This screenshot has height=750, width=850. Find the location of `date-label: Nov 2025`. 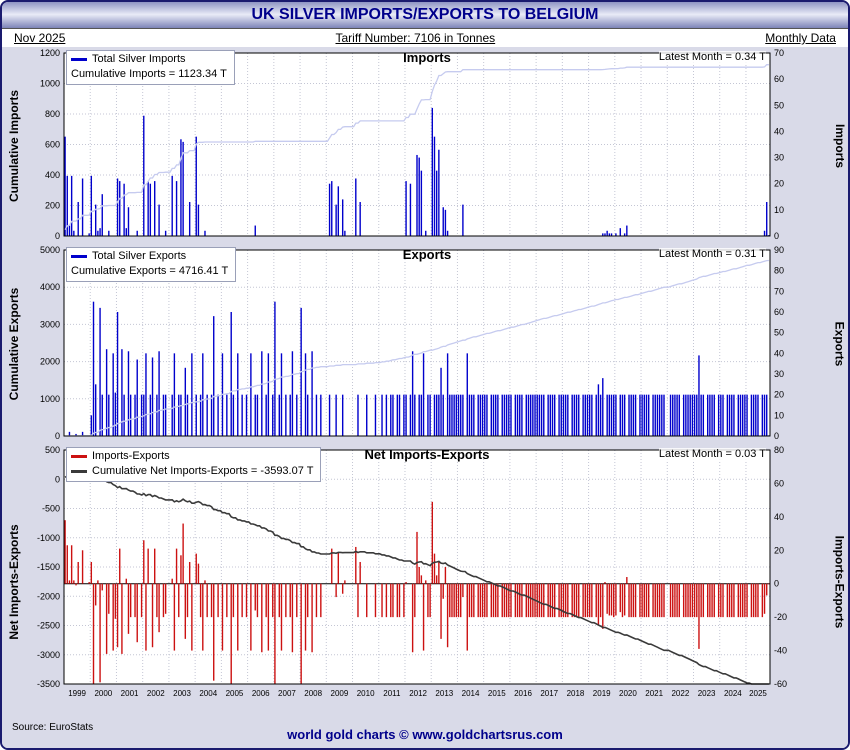

date-label: Nov 2025 is located at coordinates (40, 38).